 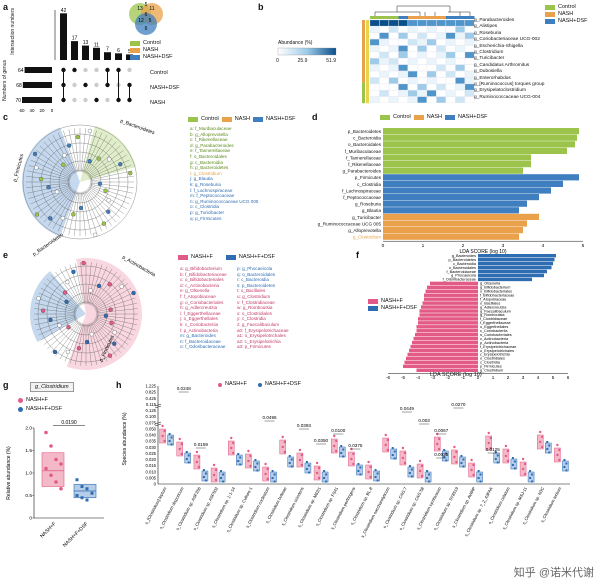 What do you see at coordinates (146, 29) in the screenshot?
I see `venn-value: 6` at bounding box center [146, 29].